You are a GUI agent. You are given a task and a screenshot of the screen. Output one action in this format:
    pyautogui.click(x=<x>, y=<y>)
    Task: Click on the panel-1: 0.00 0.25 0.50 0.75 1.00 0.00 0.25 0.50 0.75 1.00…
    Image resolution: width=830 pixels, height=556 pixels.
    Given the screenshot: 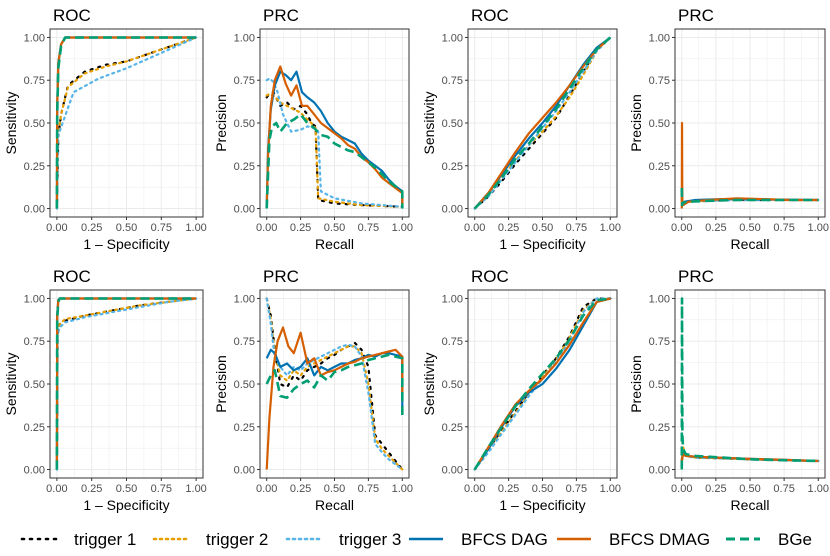 What is the action you would take?
    pyautogui.click(x=105, y=129)
    